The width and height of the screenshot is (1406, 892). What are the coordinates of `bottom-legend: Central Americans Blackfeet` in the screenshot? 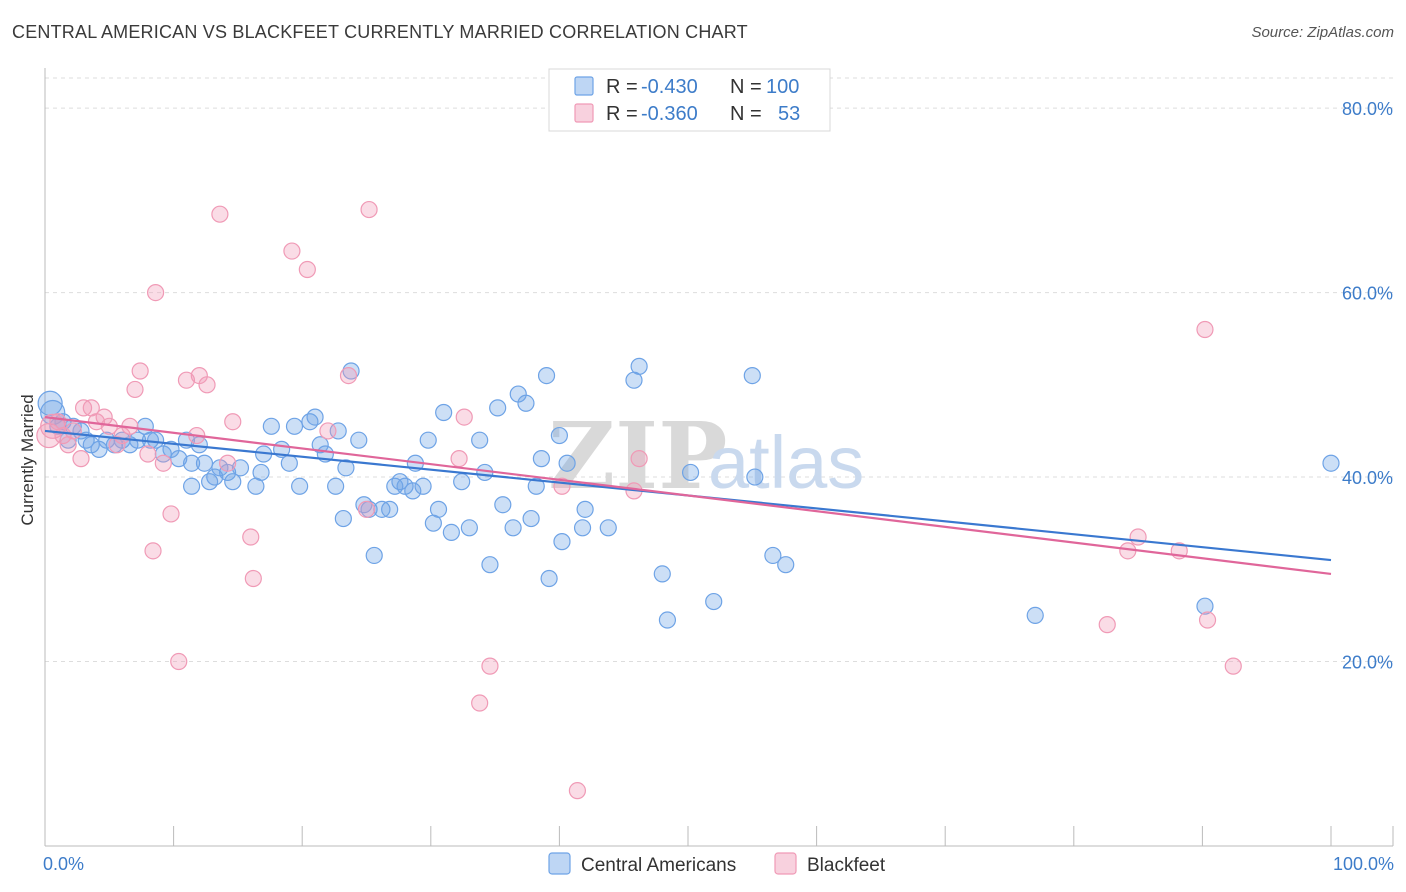 It's located at (717, 864).